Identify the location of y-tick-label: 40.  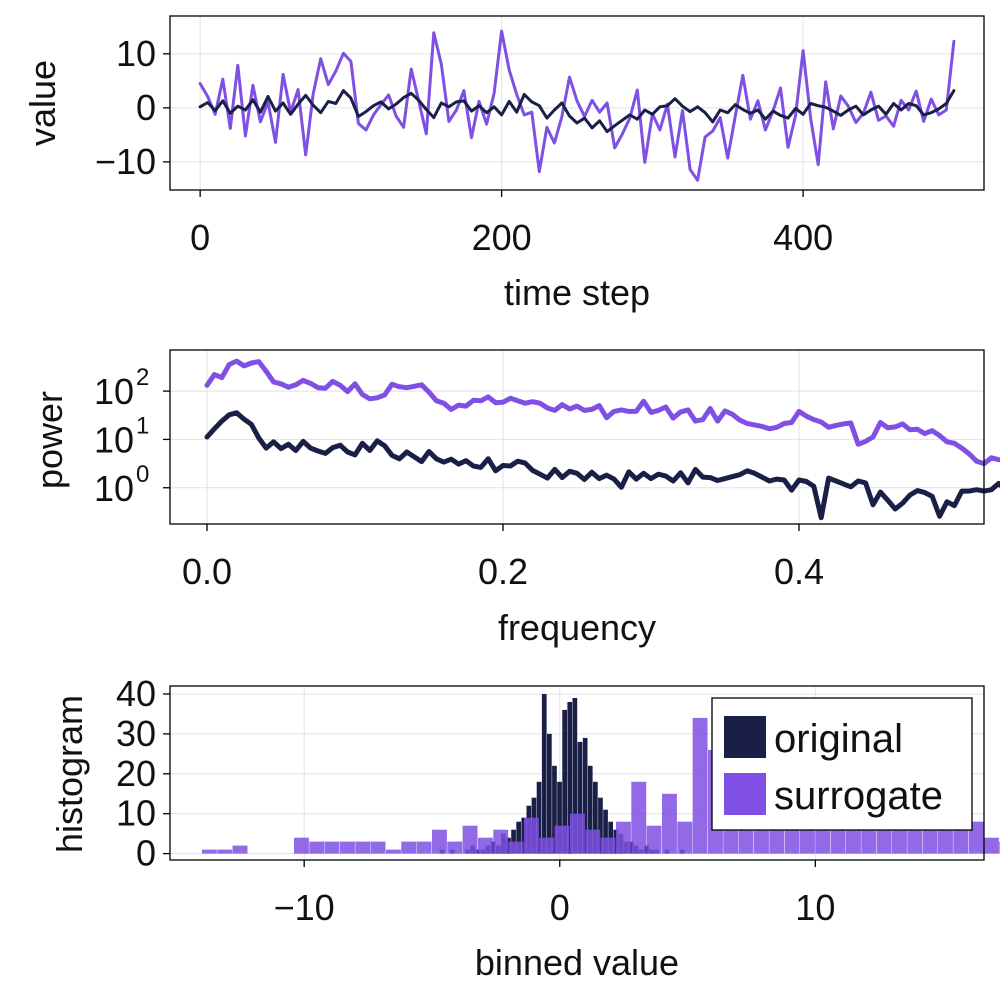
(136, 693).